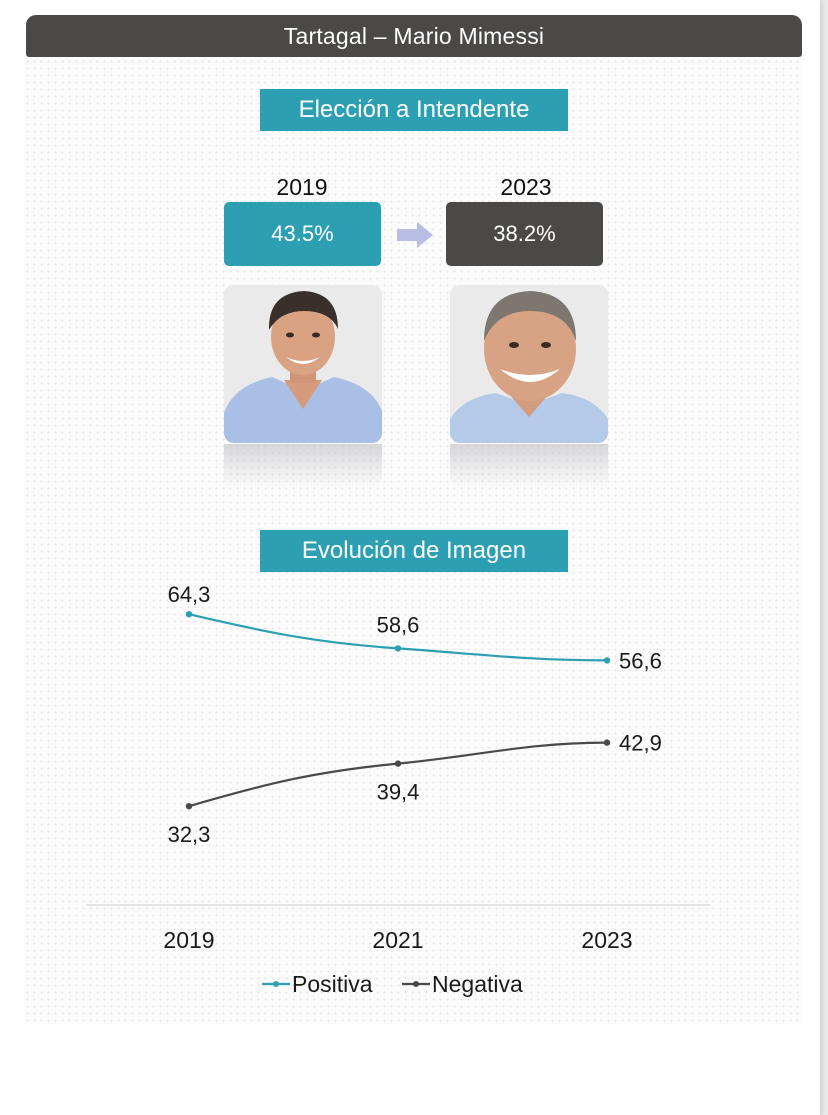 This screenshot has height=1115, width=828. I want to click on legend-label-negativa: Negativa, so click(477, 984).